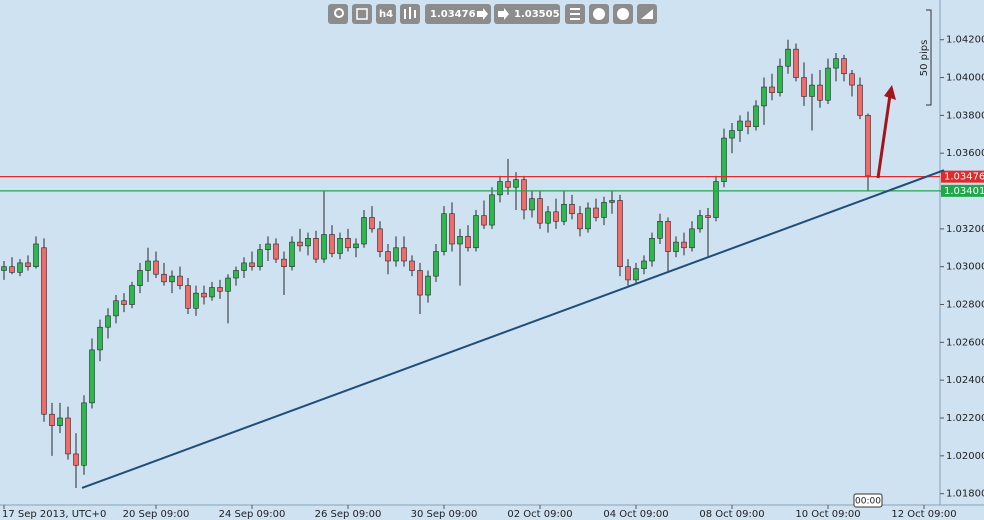 The height and width of the screenshot is (520, 984). What do you see at coordinates (458, 14) in the screenshot?
I see `sell-button` at bounding box center [458, 14].